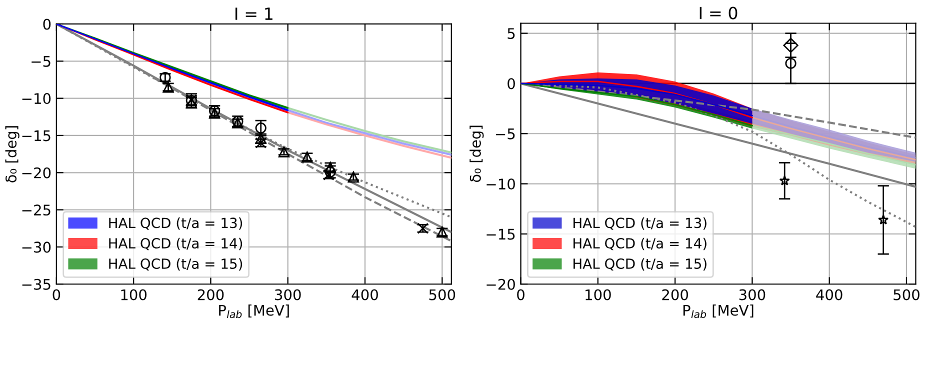 The width and height of the screenshot is (925, 369). Describe the element at coordinates (36, 247) in the screenshot. I see `y-tick-label: −30` at that location.